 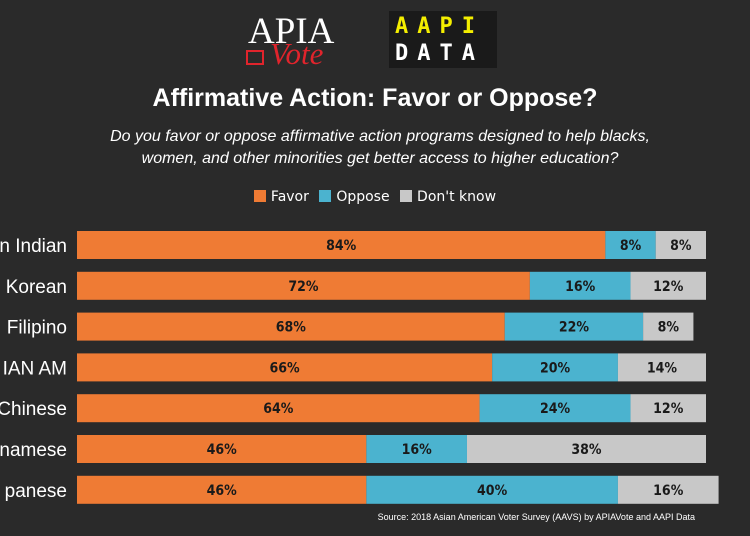 What do you see at coordinates (443, 39) in the screenshot?
I see `aapi-data-logo: AAPI DATA` at bounding box center [443, 39].